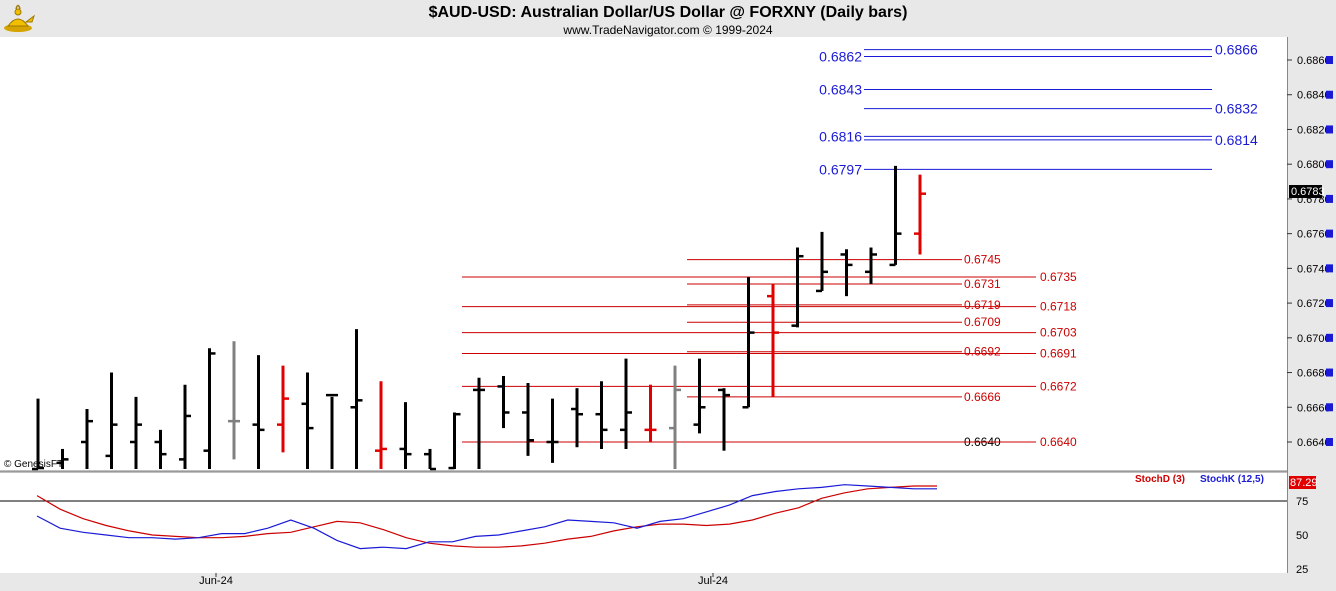 This screenshot has width=1336, height=591. I want to click on blue-level-label: 0.6797, so click(840, 169).